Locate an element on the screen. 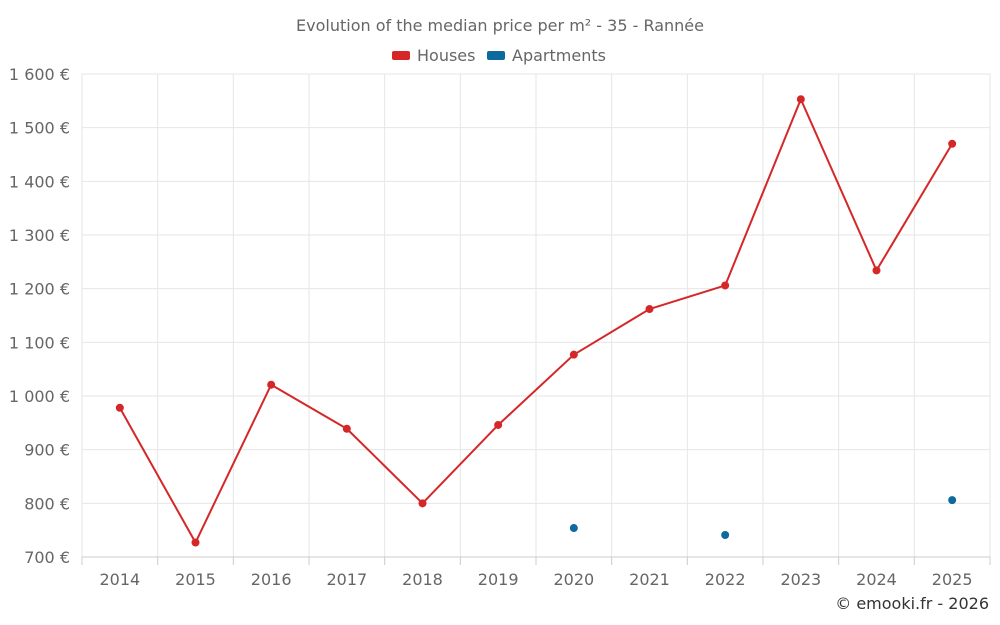  legend-item-apartments: Apartments is located at coordinates (546, 55).